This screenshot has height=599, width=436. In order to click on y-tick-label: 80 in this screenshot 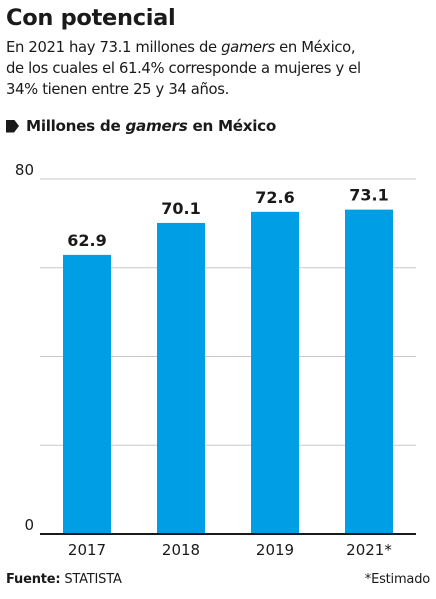, I will do `click(24, 170)`.